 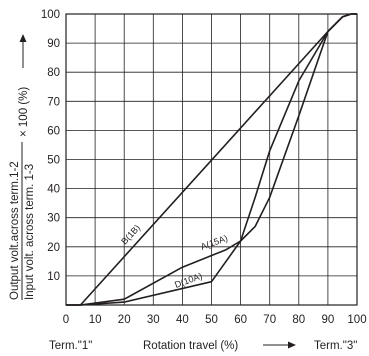 I want to click on series-label-a: A(15A), so click(x=214, y=242).